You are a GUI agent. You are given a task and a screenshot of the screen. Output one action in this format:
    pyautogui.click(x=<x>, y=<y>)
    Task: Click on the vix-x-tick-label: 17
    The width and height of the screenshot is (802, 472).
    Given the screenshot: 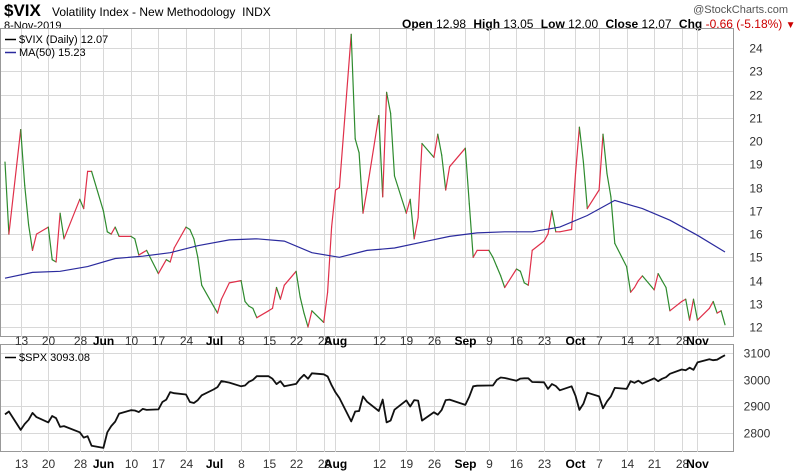 What is the action you would take?
    pyautogui.click(x=159, y=341)
    